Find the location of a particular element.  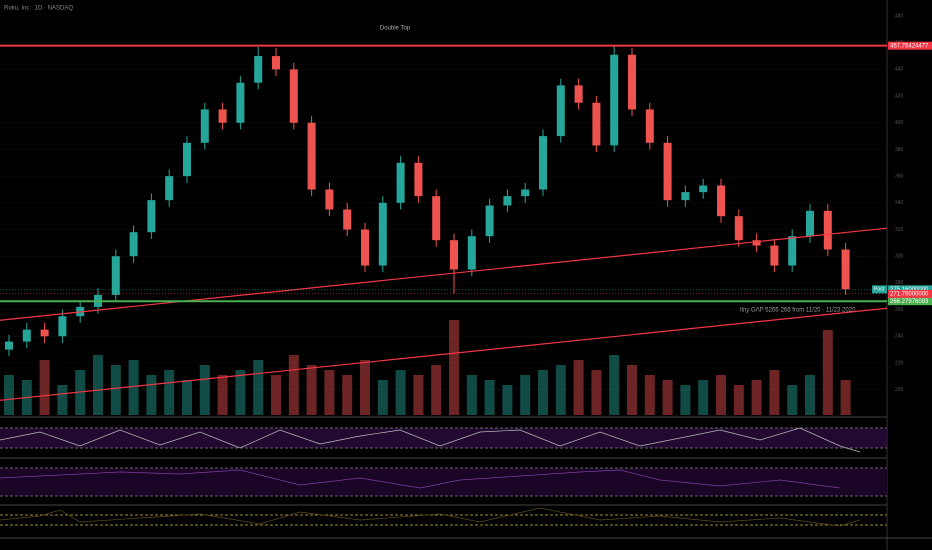

post-label: Post is located at coordinates (879, 290).